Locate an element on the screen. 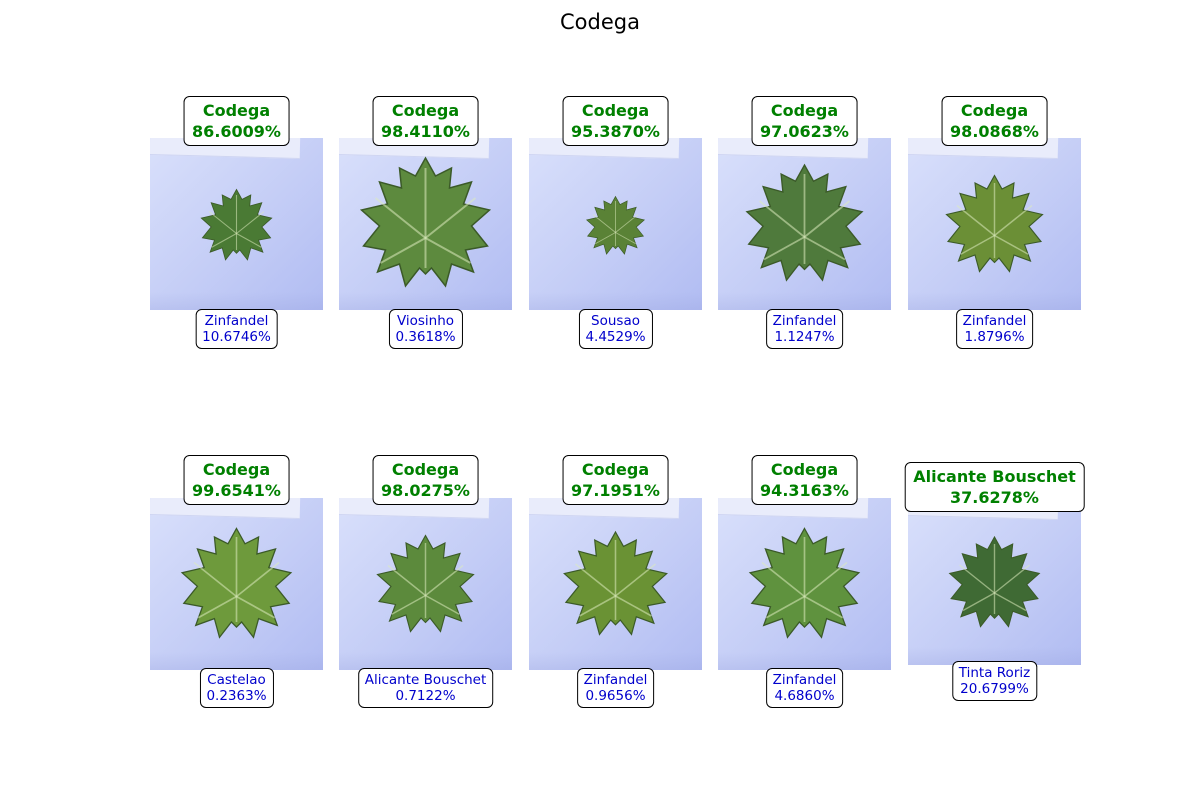 This screenshot has width=1200, height=800. second-prediction-percent: 0.3618% is located at coordinates (425, 337).